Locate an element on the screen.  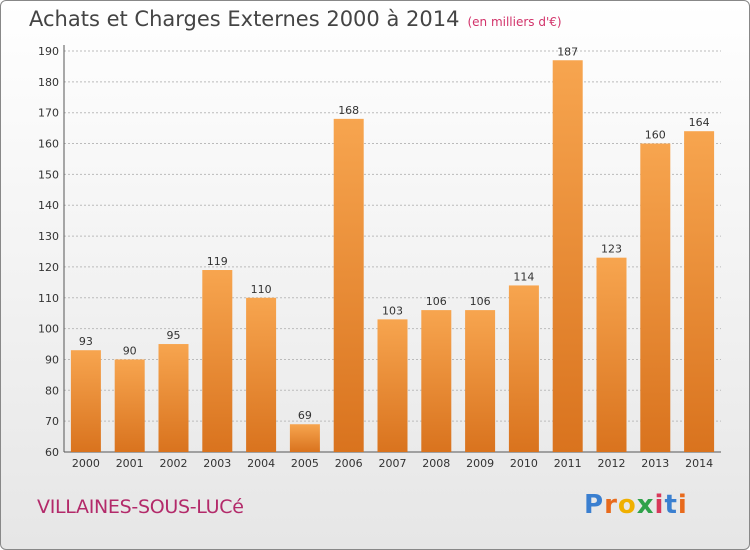
y-tick-label: 120 is located at coordinates (48, 267).